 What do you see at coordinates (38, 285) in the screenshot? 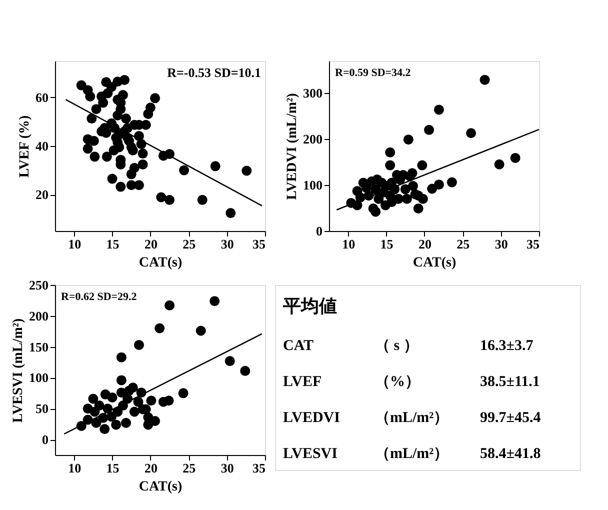
I see `y-tick-label: 250` at bounding box center [38, 285].